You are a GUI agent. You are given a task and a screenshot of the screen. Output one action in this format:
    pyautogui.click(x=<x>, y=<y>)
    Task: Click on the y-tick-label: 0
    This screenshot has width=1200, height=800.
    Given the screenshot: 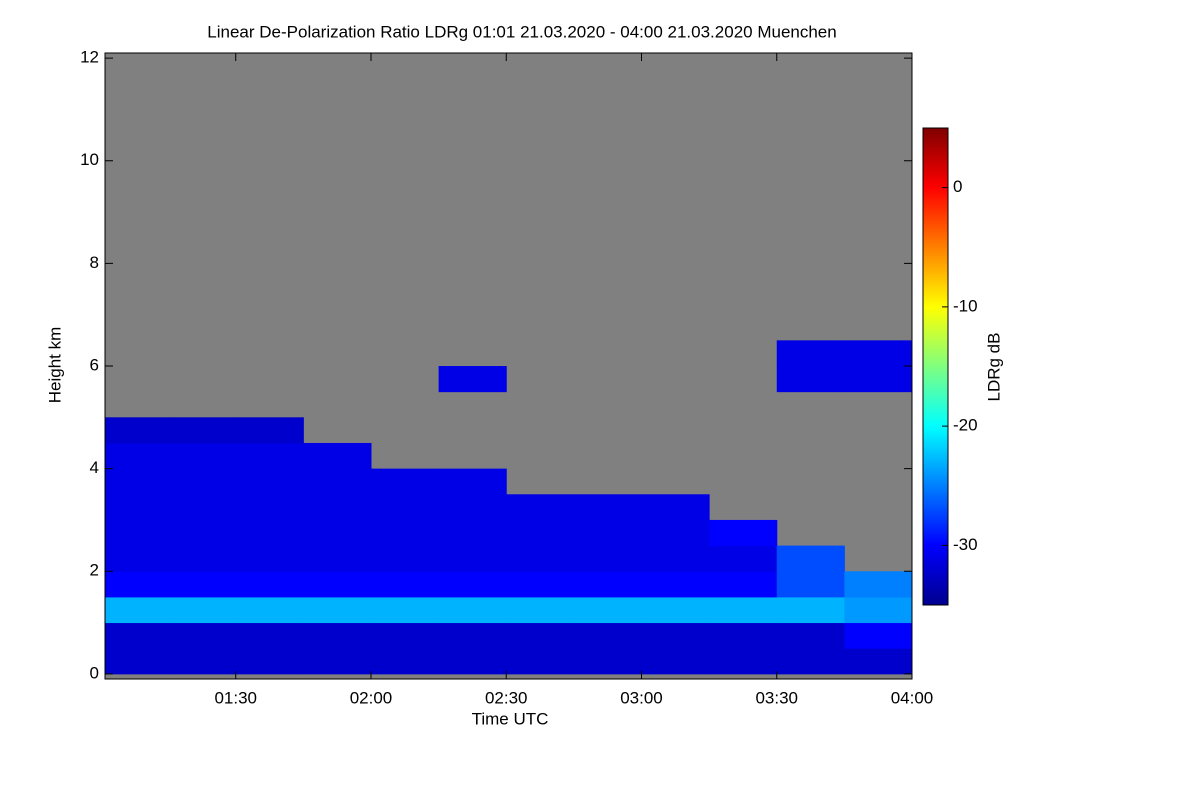 What is the action you would take?
    pyautogui.click(x=94, y=672)
    